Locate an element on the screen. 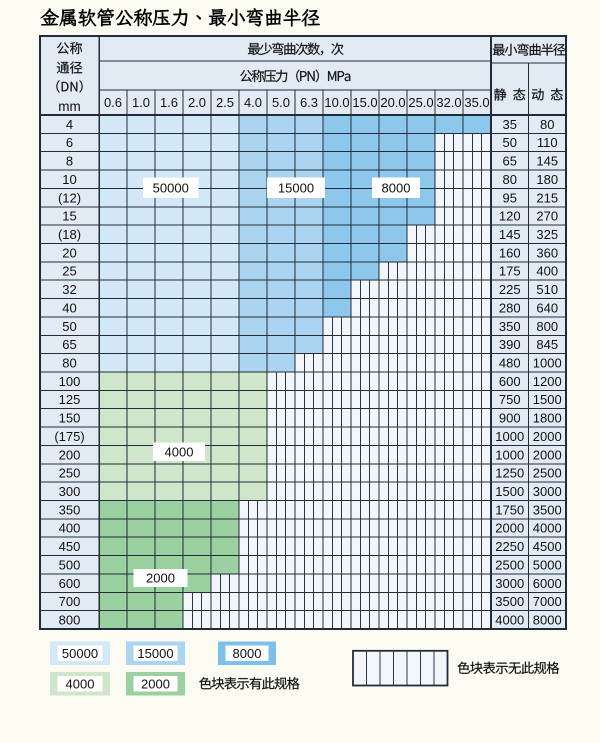 This screenshot has width=600, height=743. svg-text: 845 is located at coordinates (547, 344).